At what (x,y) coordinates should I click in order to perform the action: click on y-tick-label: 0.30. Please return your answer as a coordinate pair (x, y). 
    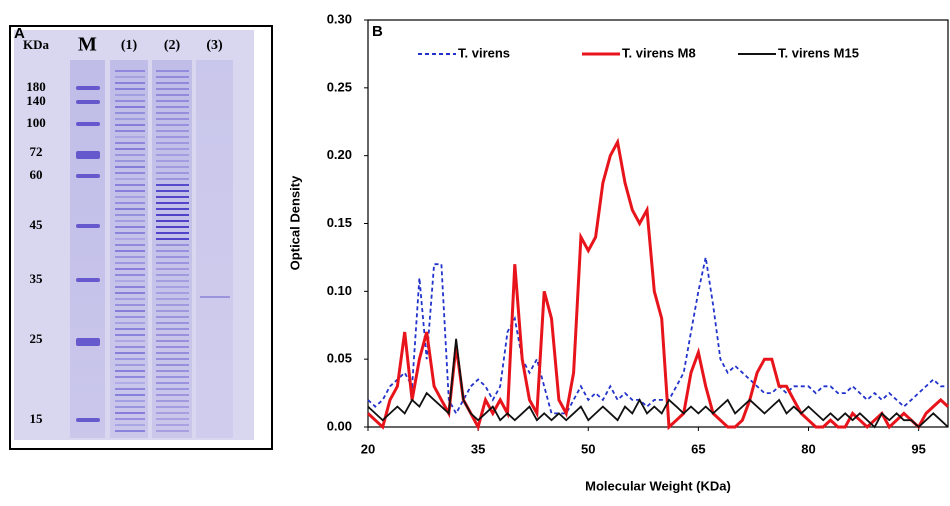
    Looking at the image, I should click on (339, 18).